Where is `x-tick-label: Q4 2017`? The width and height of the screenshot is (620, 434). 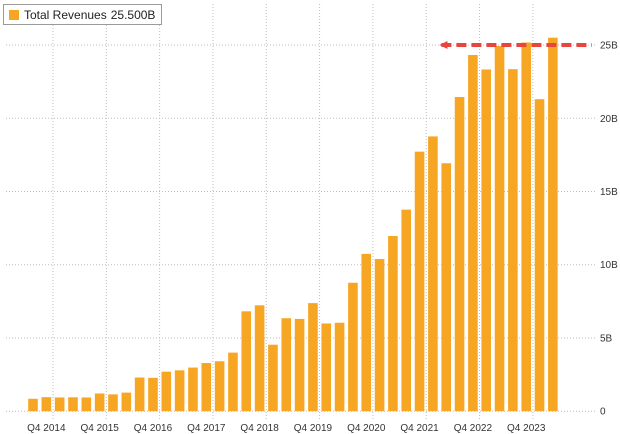
x-tick-label: Q4 2017 is located at coordinates (206, 428).